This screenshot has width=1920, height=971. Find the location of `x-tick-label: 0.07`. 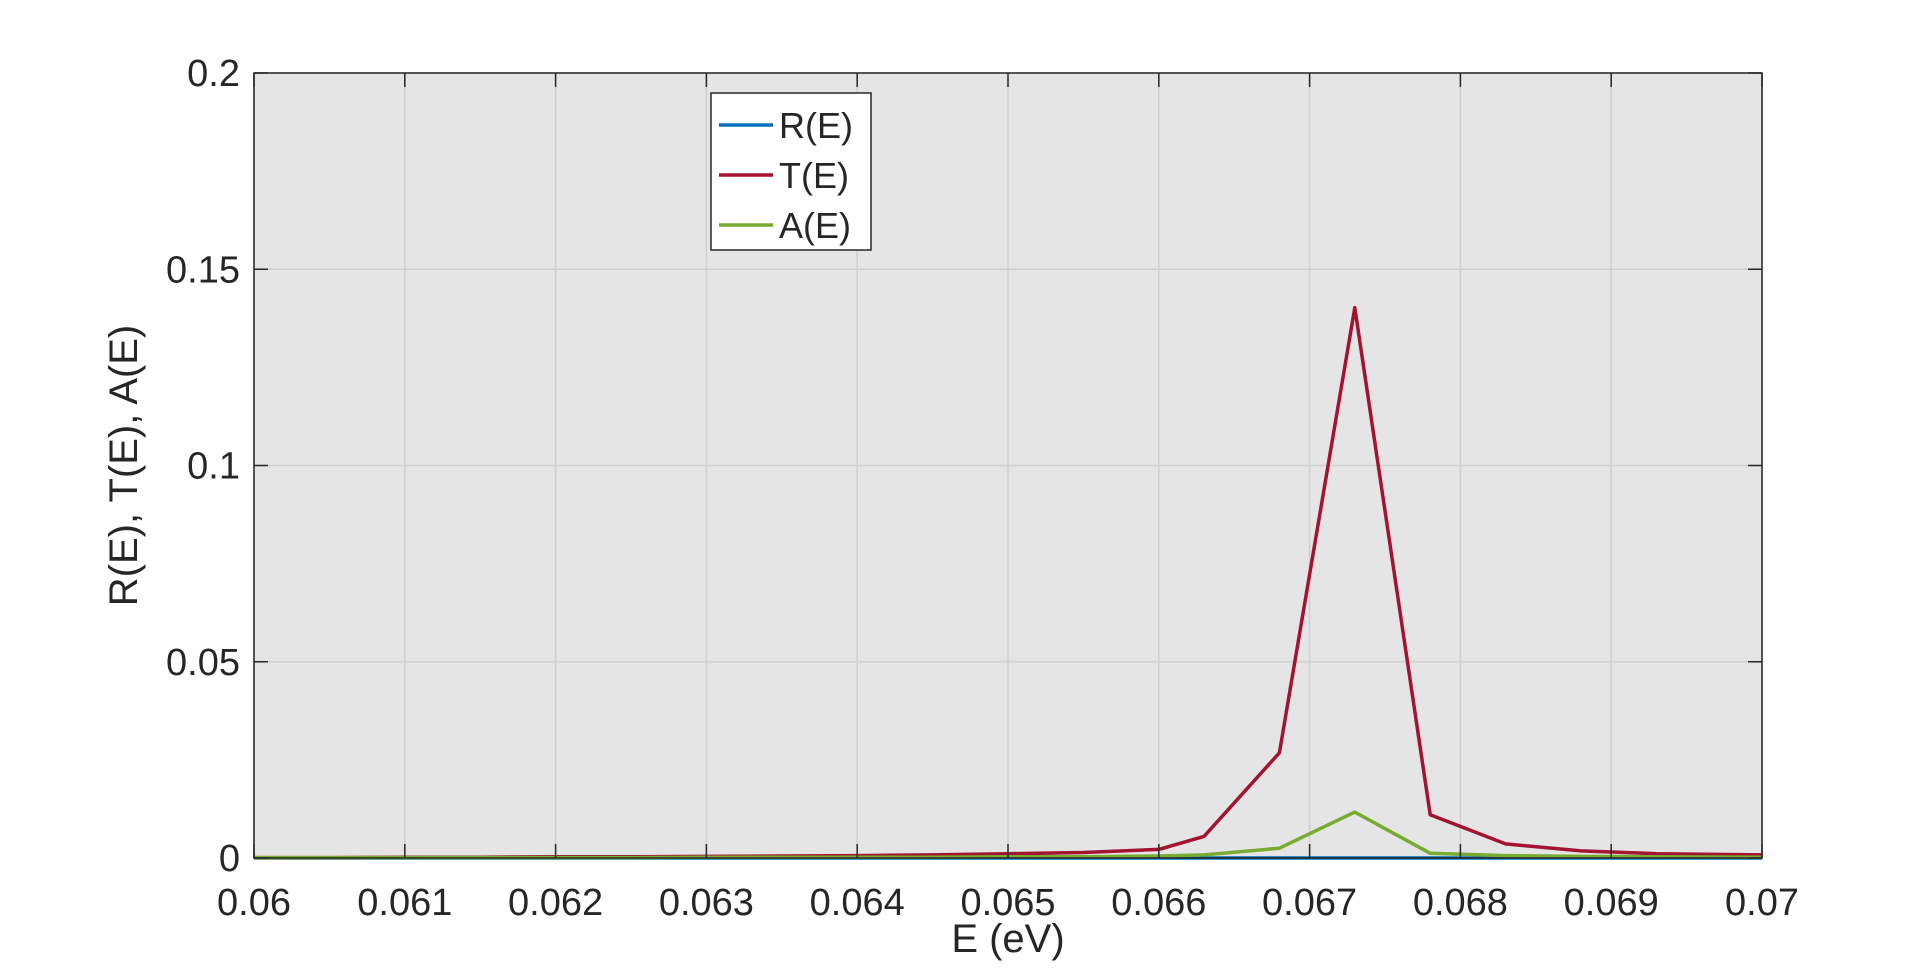

x-tick-label: 0.07 is located at coordinates (1762, 903).